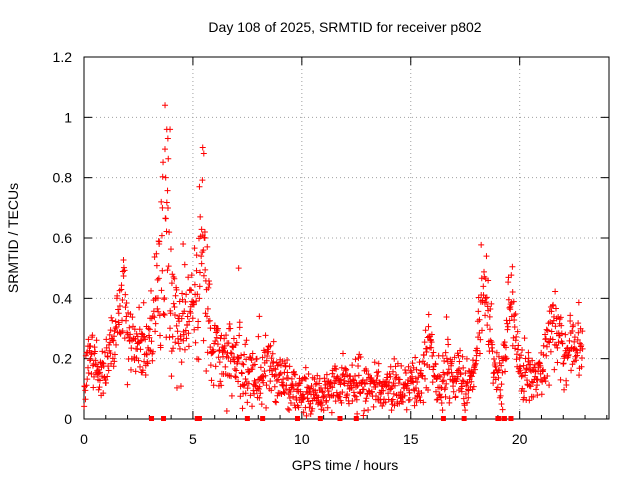 This screenshot has height=480, width=640. What do you see at coordinates (84, 439) in the screenshot?
I see `x-tick-label: 0` at bounding box center [84, 439].